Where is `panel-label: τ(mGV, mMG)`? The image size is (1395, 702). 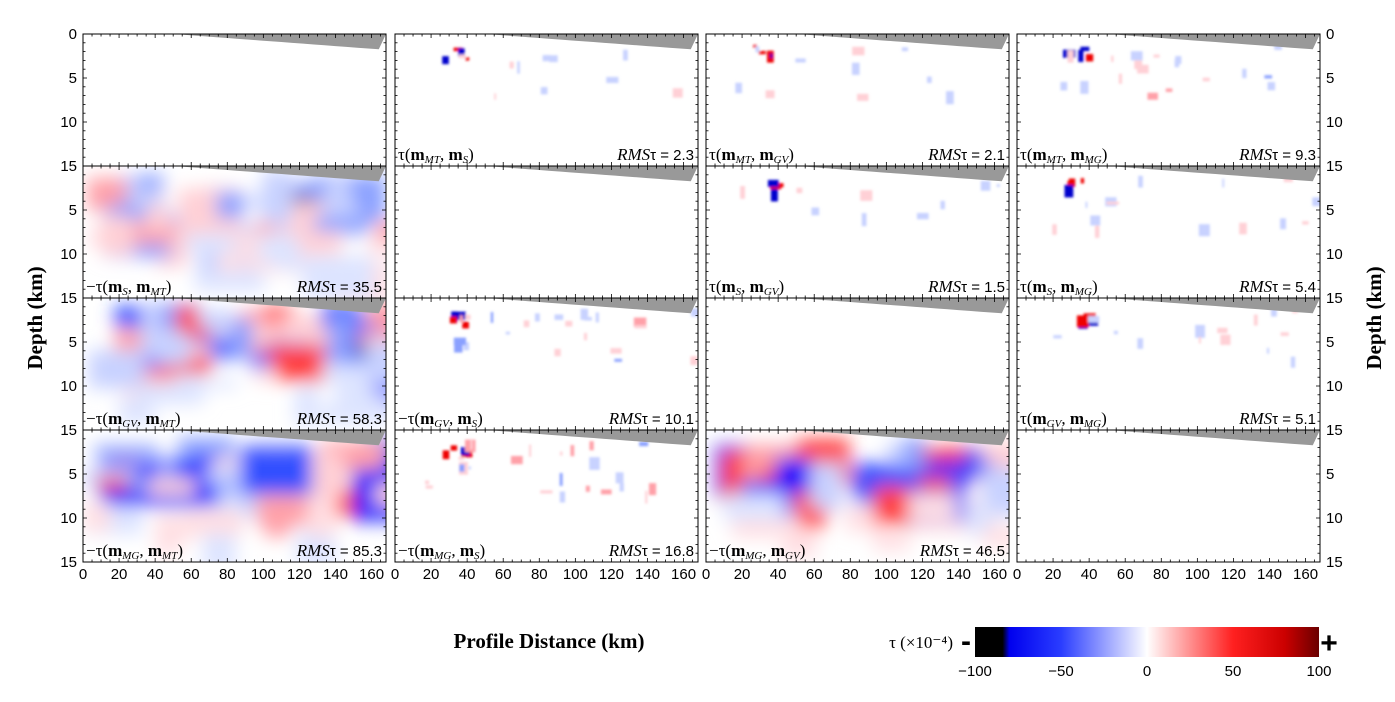 panel-label: τ(mGV, mMG) is located at coordinates (1063, 419).